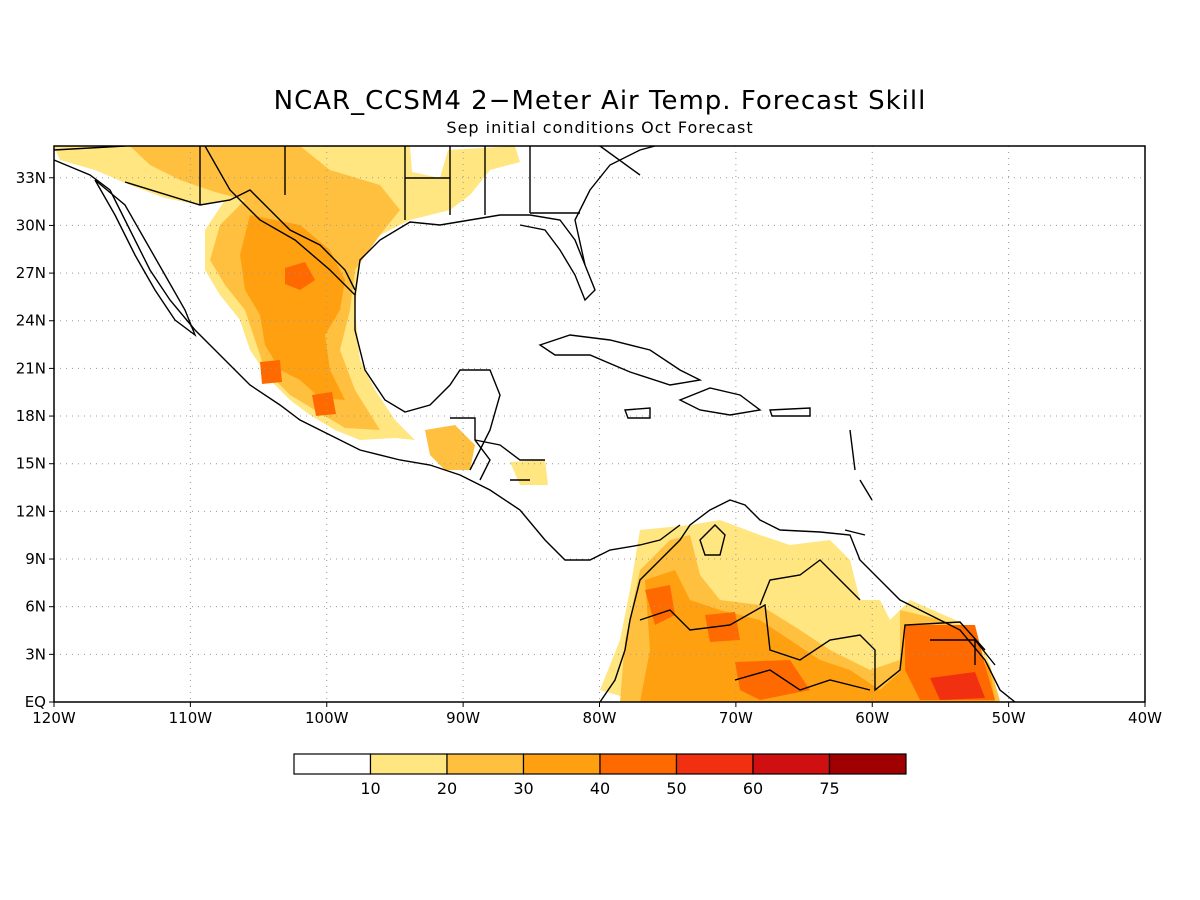 This screenshot has width=1200, height=900. I want to click on x-tick-label: 40W, so click(1145, 718).